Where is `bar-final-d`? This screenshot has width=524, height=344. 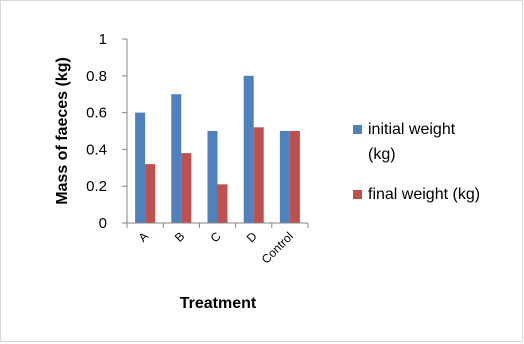
bar-final-d is located at coordinates (258, 175).